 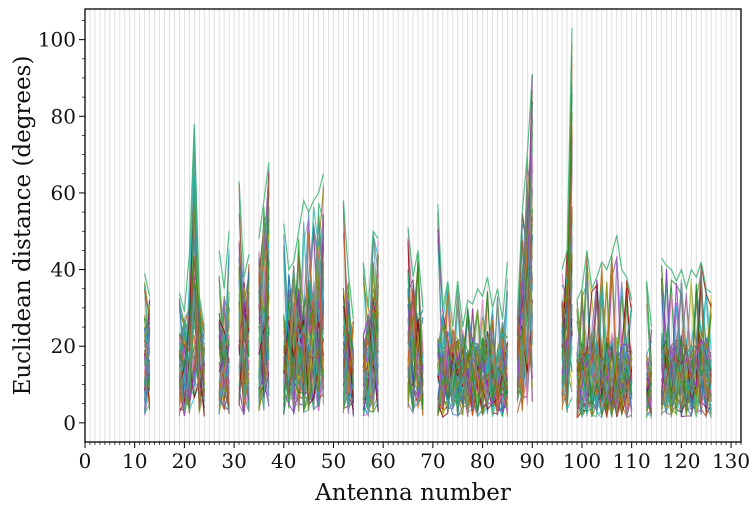 What do you see at coordinates (233, 461) in the screenshot?
I see `x-tick-label: 30` at bounding box center [233, 461].